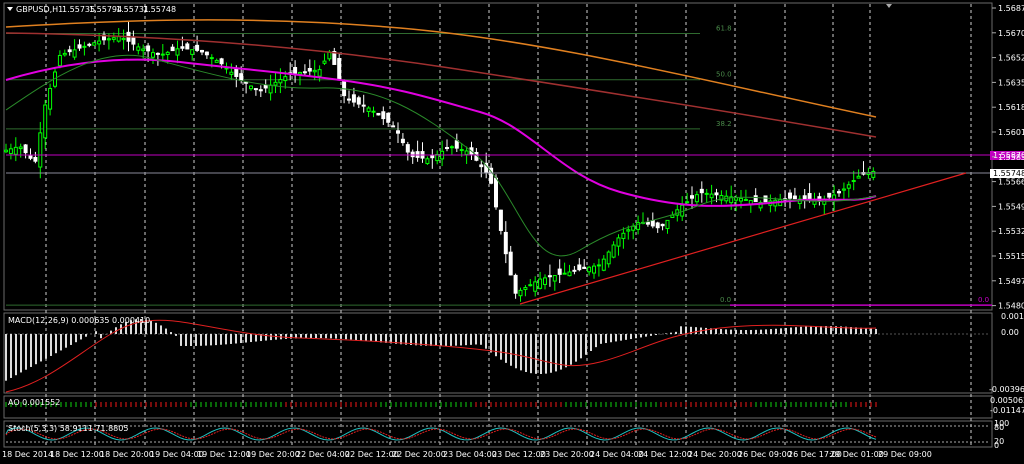  What do you see at coordinates (765, 454) in the screenshot?
I see `time-label: 26 Dec 09:00` at bounding box center [765, 454].